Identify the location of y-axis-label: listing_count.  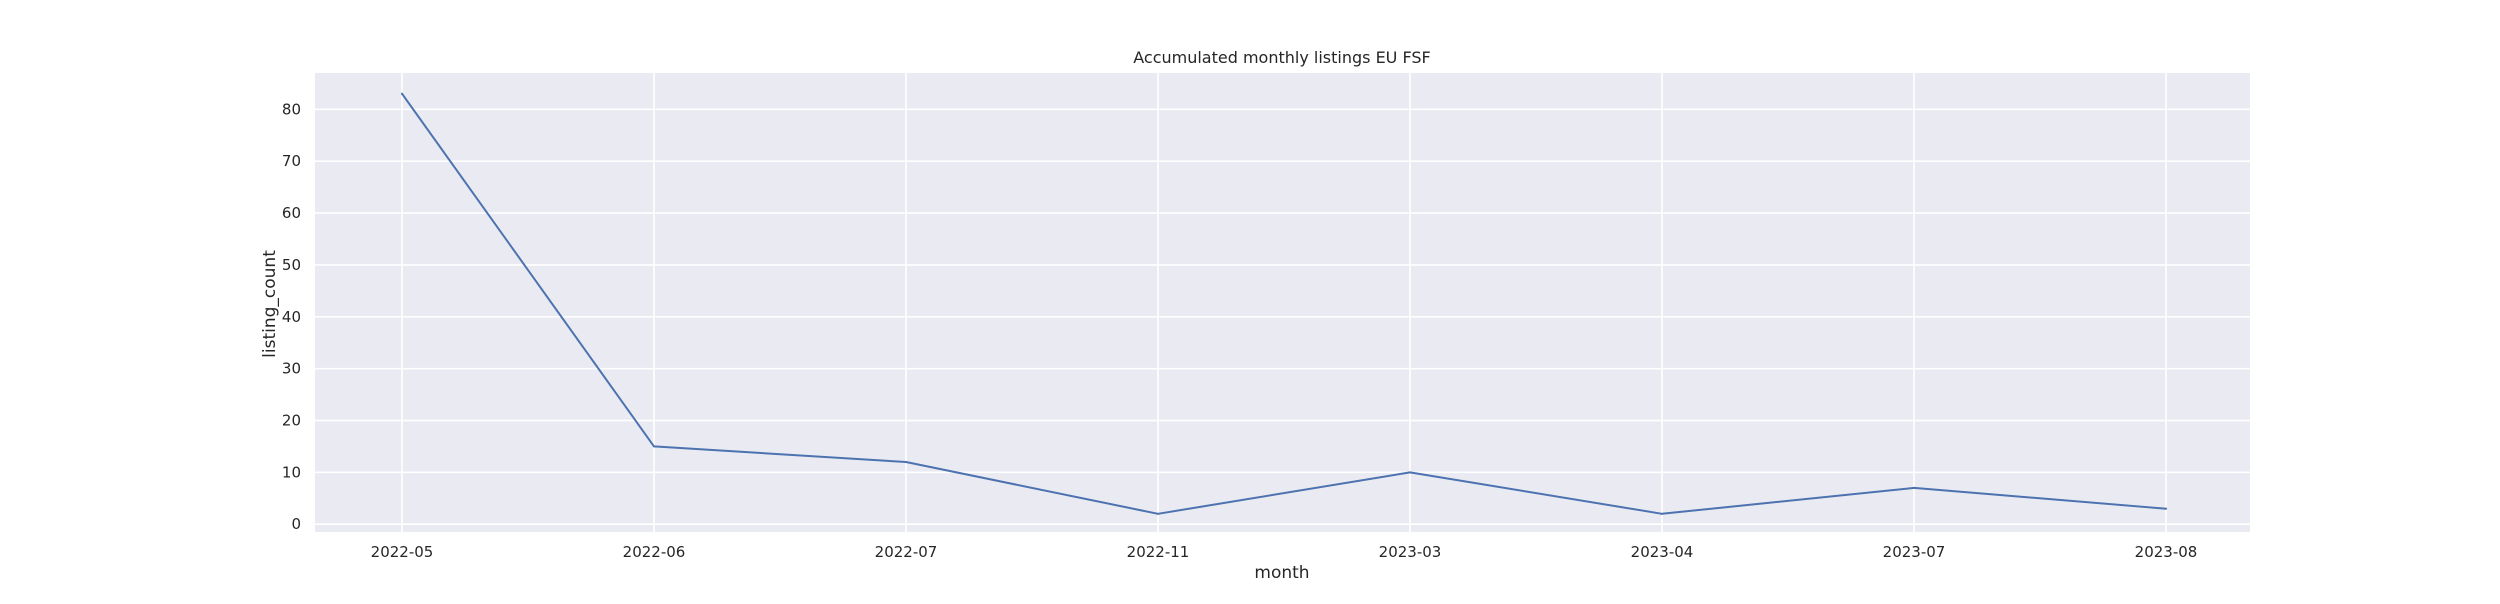
(270, 304).